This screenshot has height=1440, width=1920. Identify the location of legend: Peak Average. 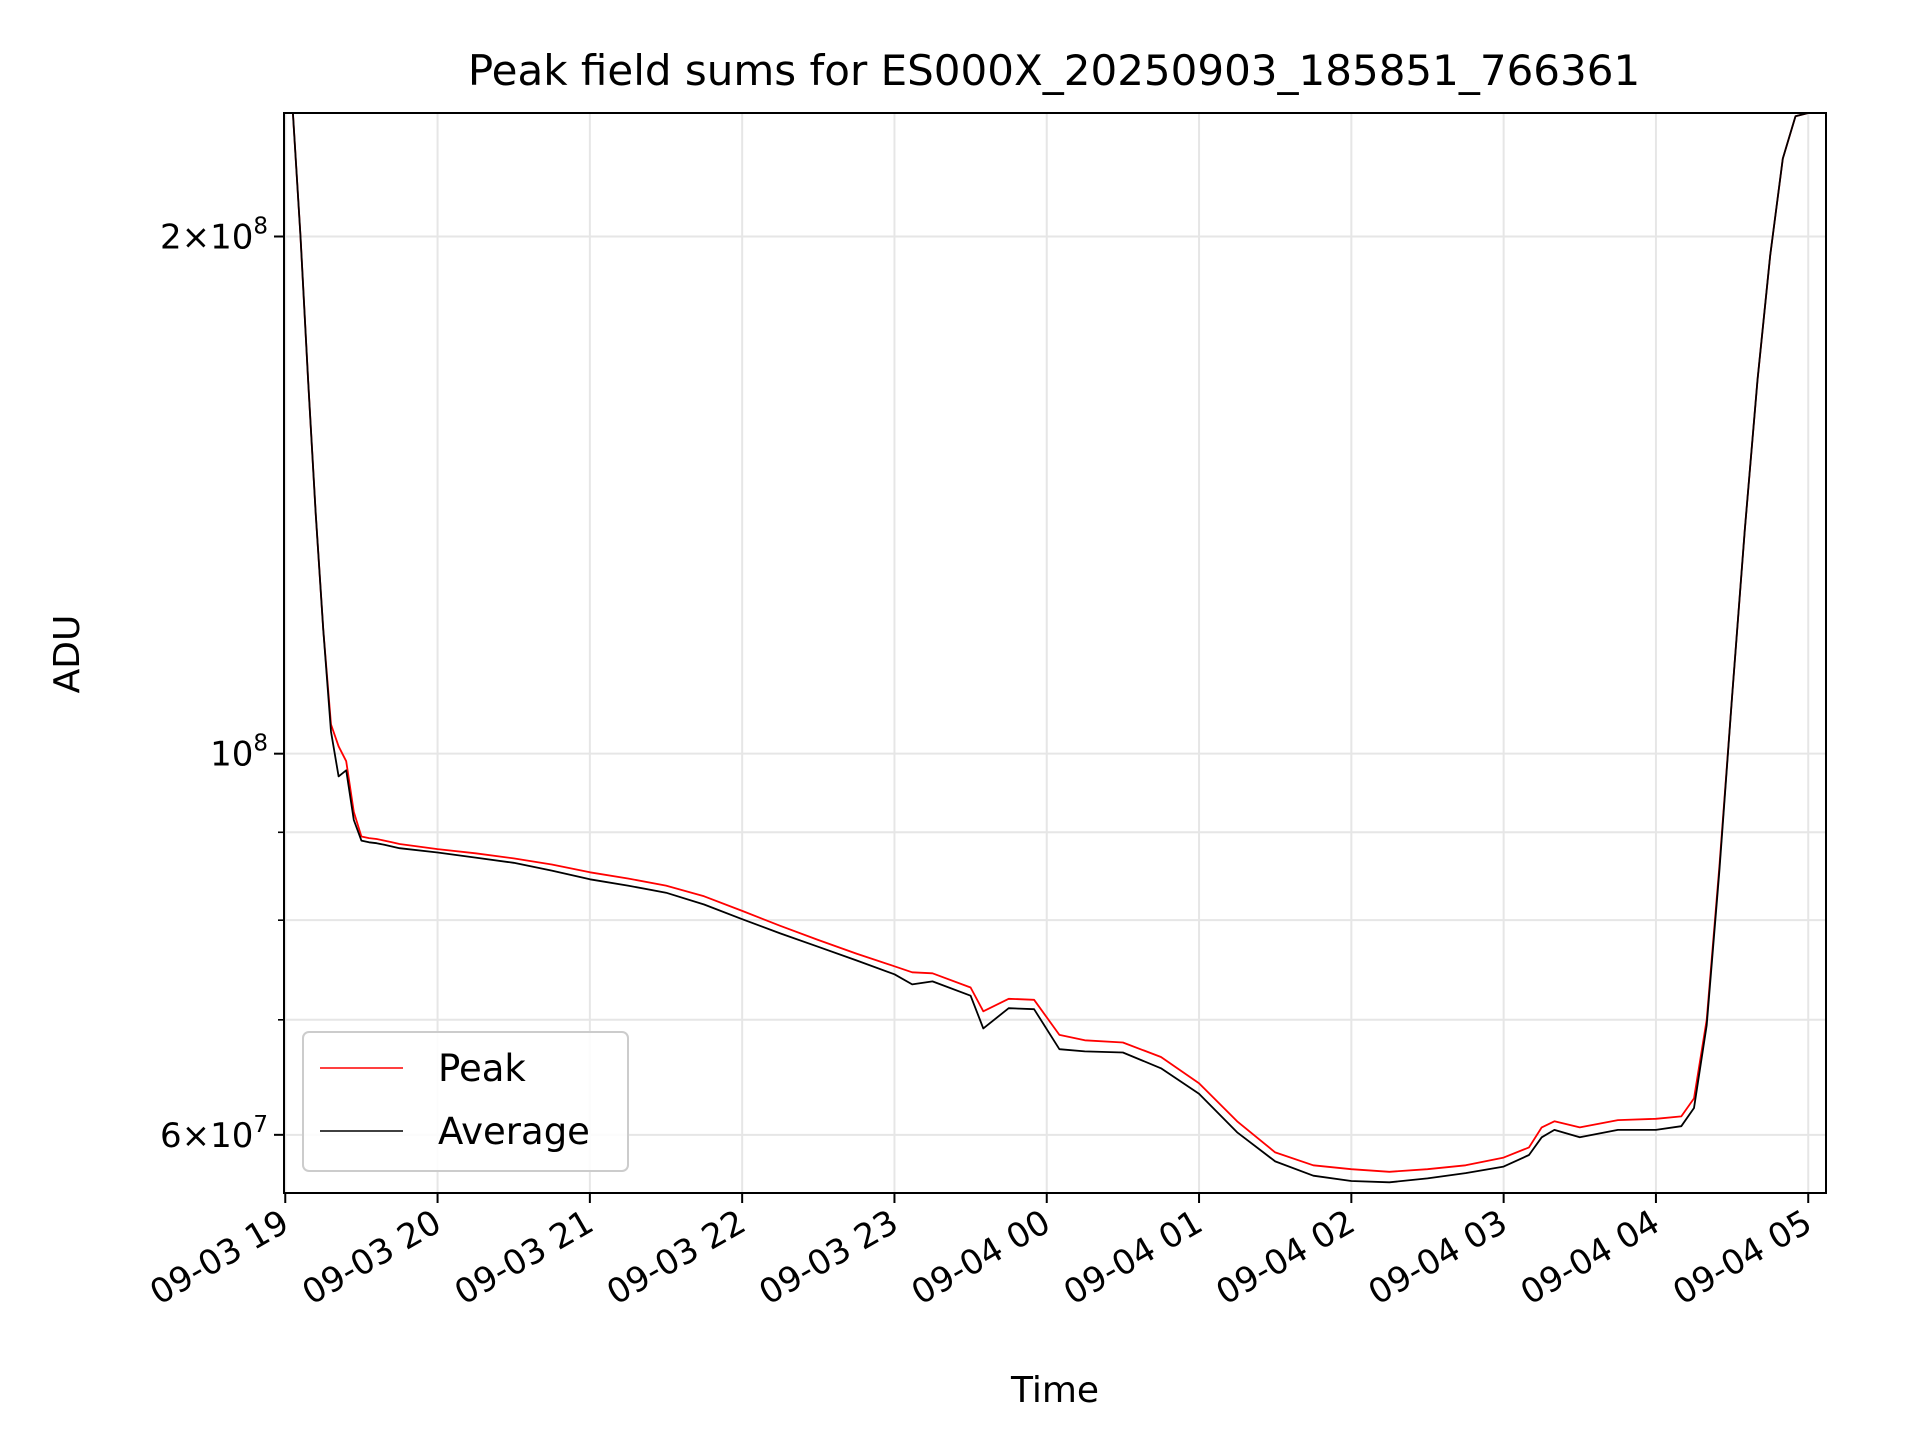
(465, 1101).